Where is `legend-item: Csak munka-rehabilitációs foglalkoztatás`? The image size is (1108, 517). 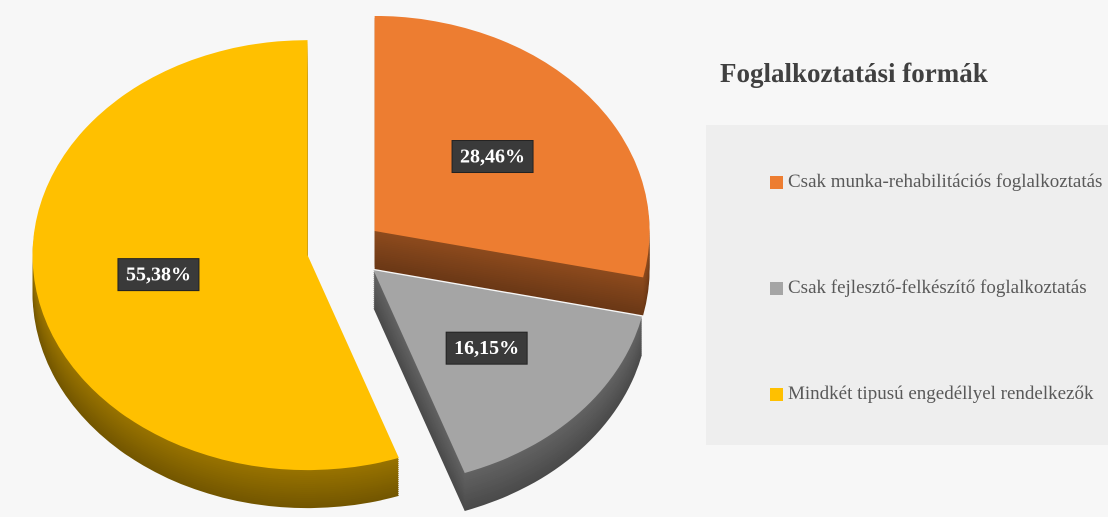 legend-item: Csak munka-rehabilitációs foglalkoztatás is located at coordinates (939, 182).